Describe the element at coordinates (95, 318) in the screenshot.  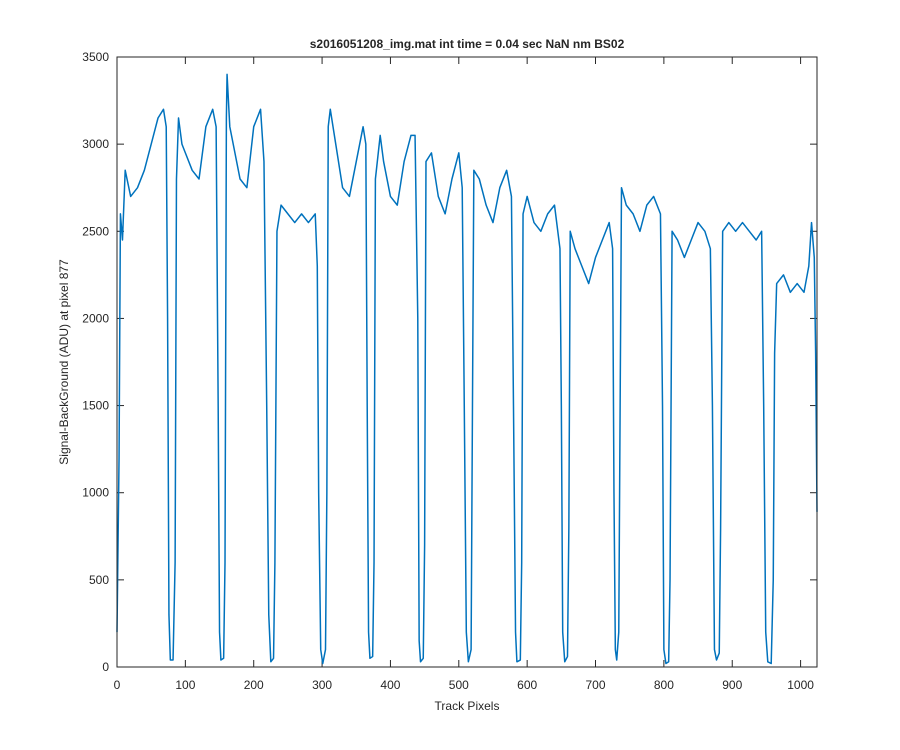
I see `y-tick-label: 2000` at that location.